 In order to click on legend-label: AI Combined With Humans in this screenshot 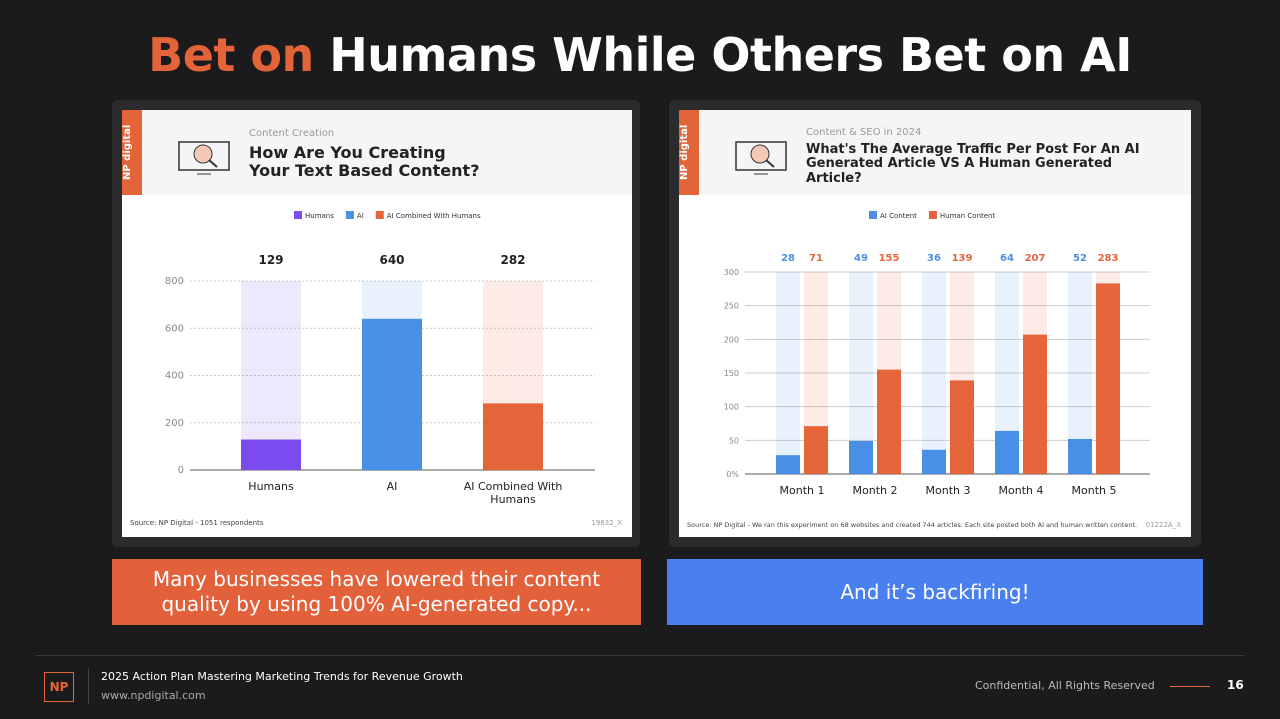, I will do `click(434, 216)`.